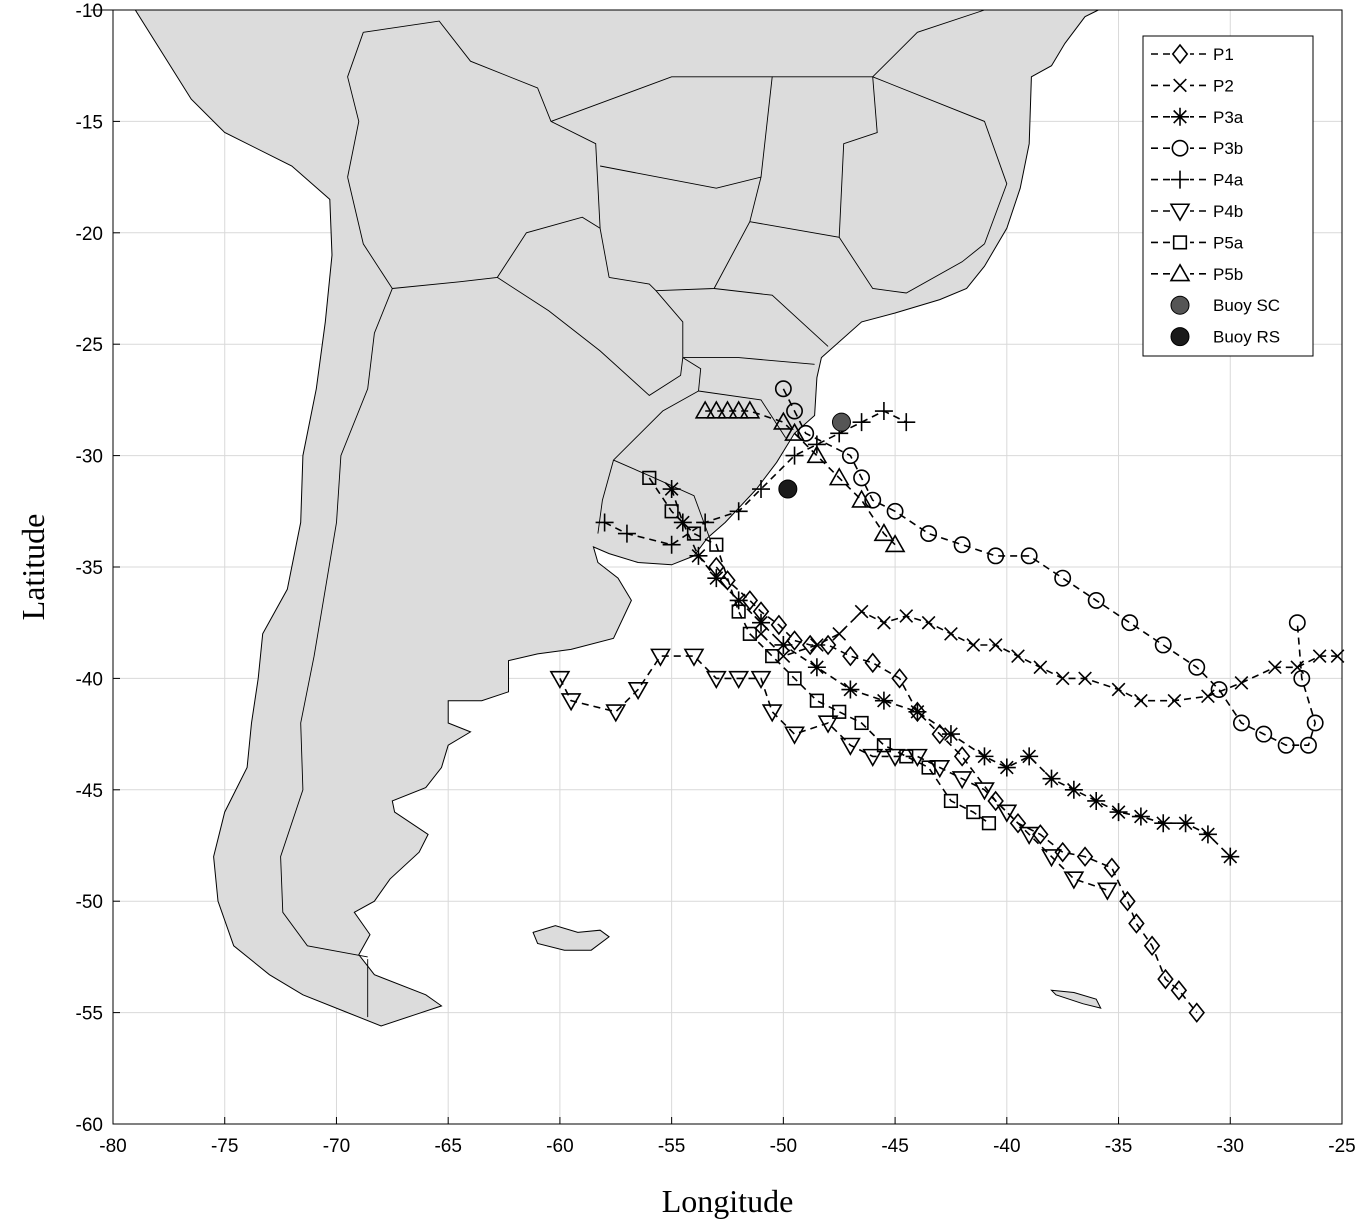  I want to click on x-tick-label: -60, so click(559, 1146).